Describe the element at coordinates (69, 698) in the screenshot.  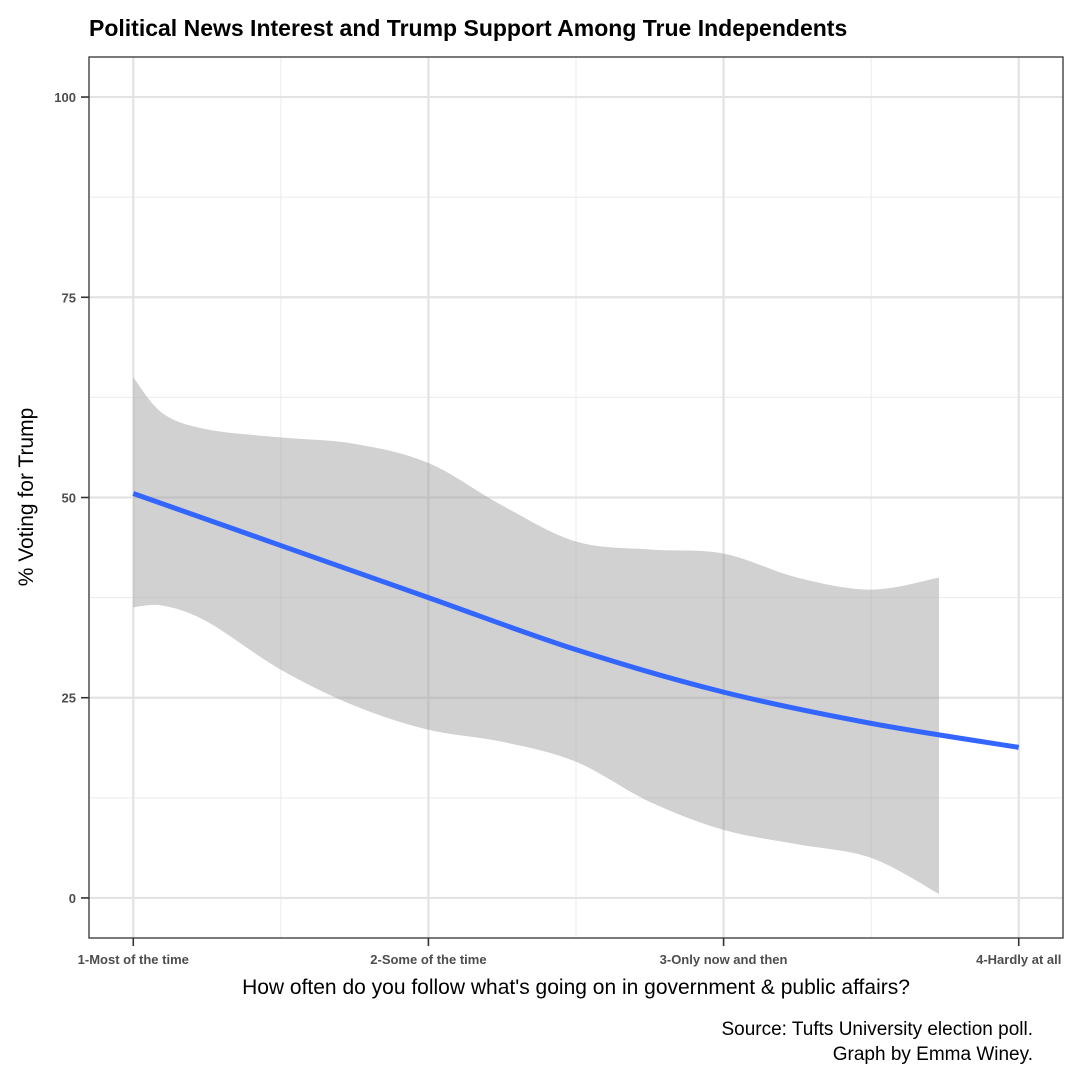
I see `y-tick-label: 25` at that location.